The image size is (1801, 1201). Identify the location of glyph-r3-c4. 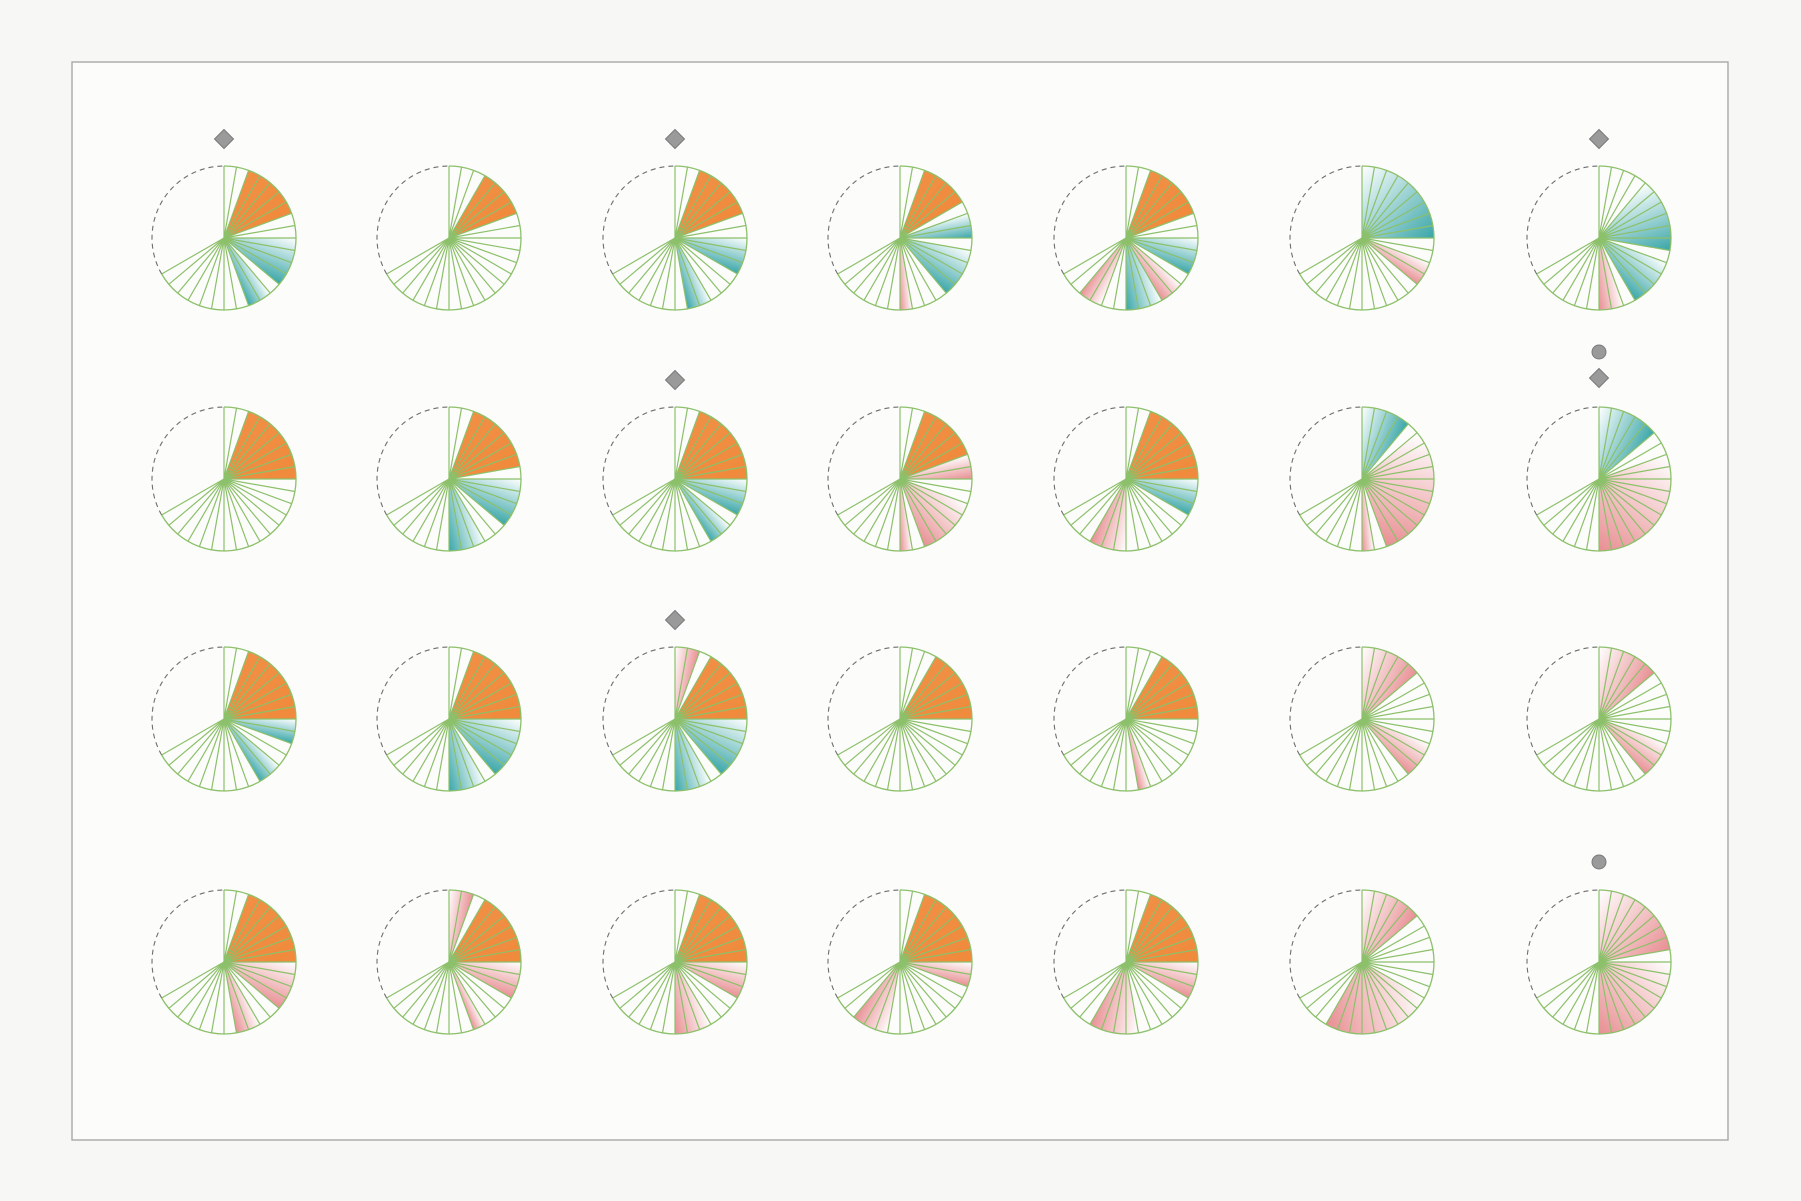
(900, 719).